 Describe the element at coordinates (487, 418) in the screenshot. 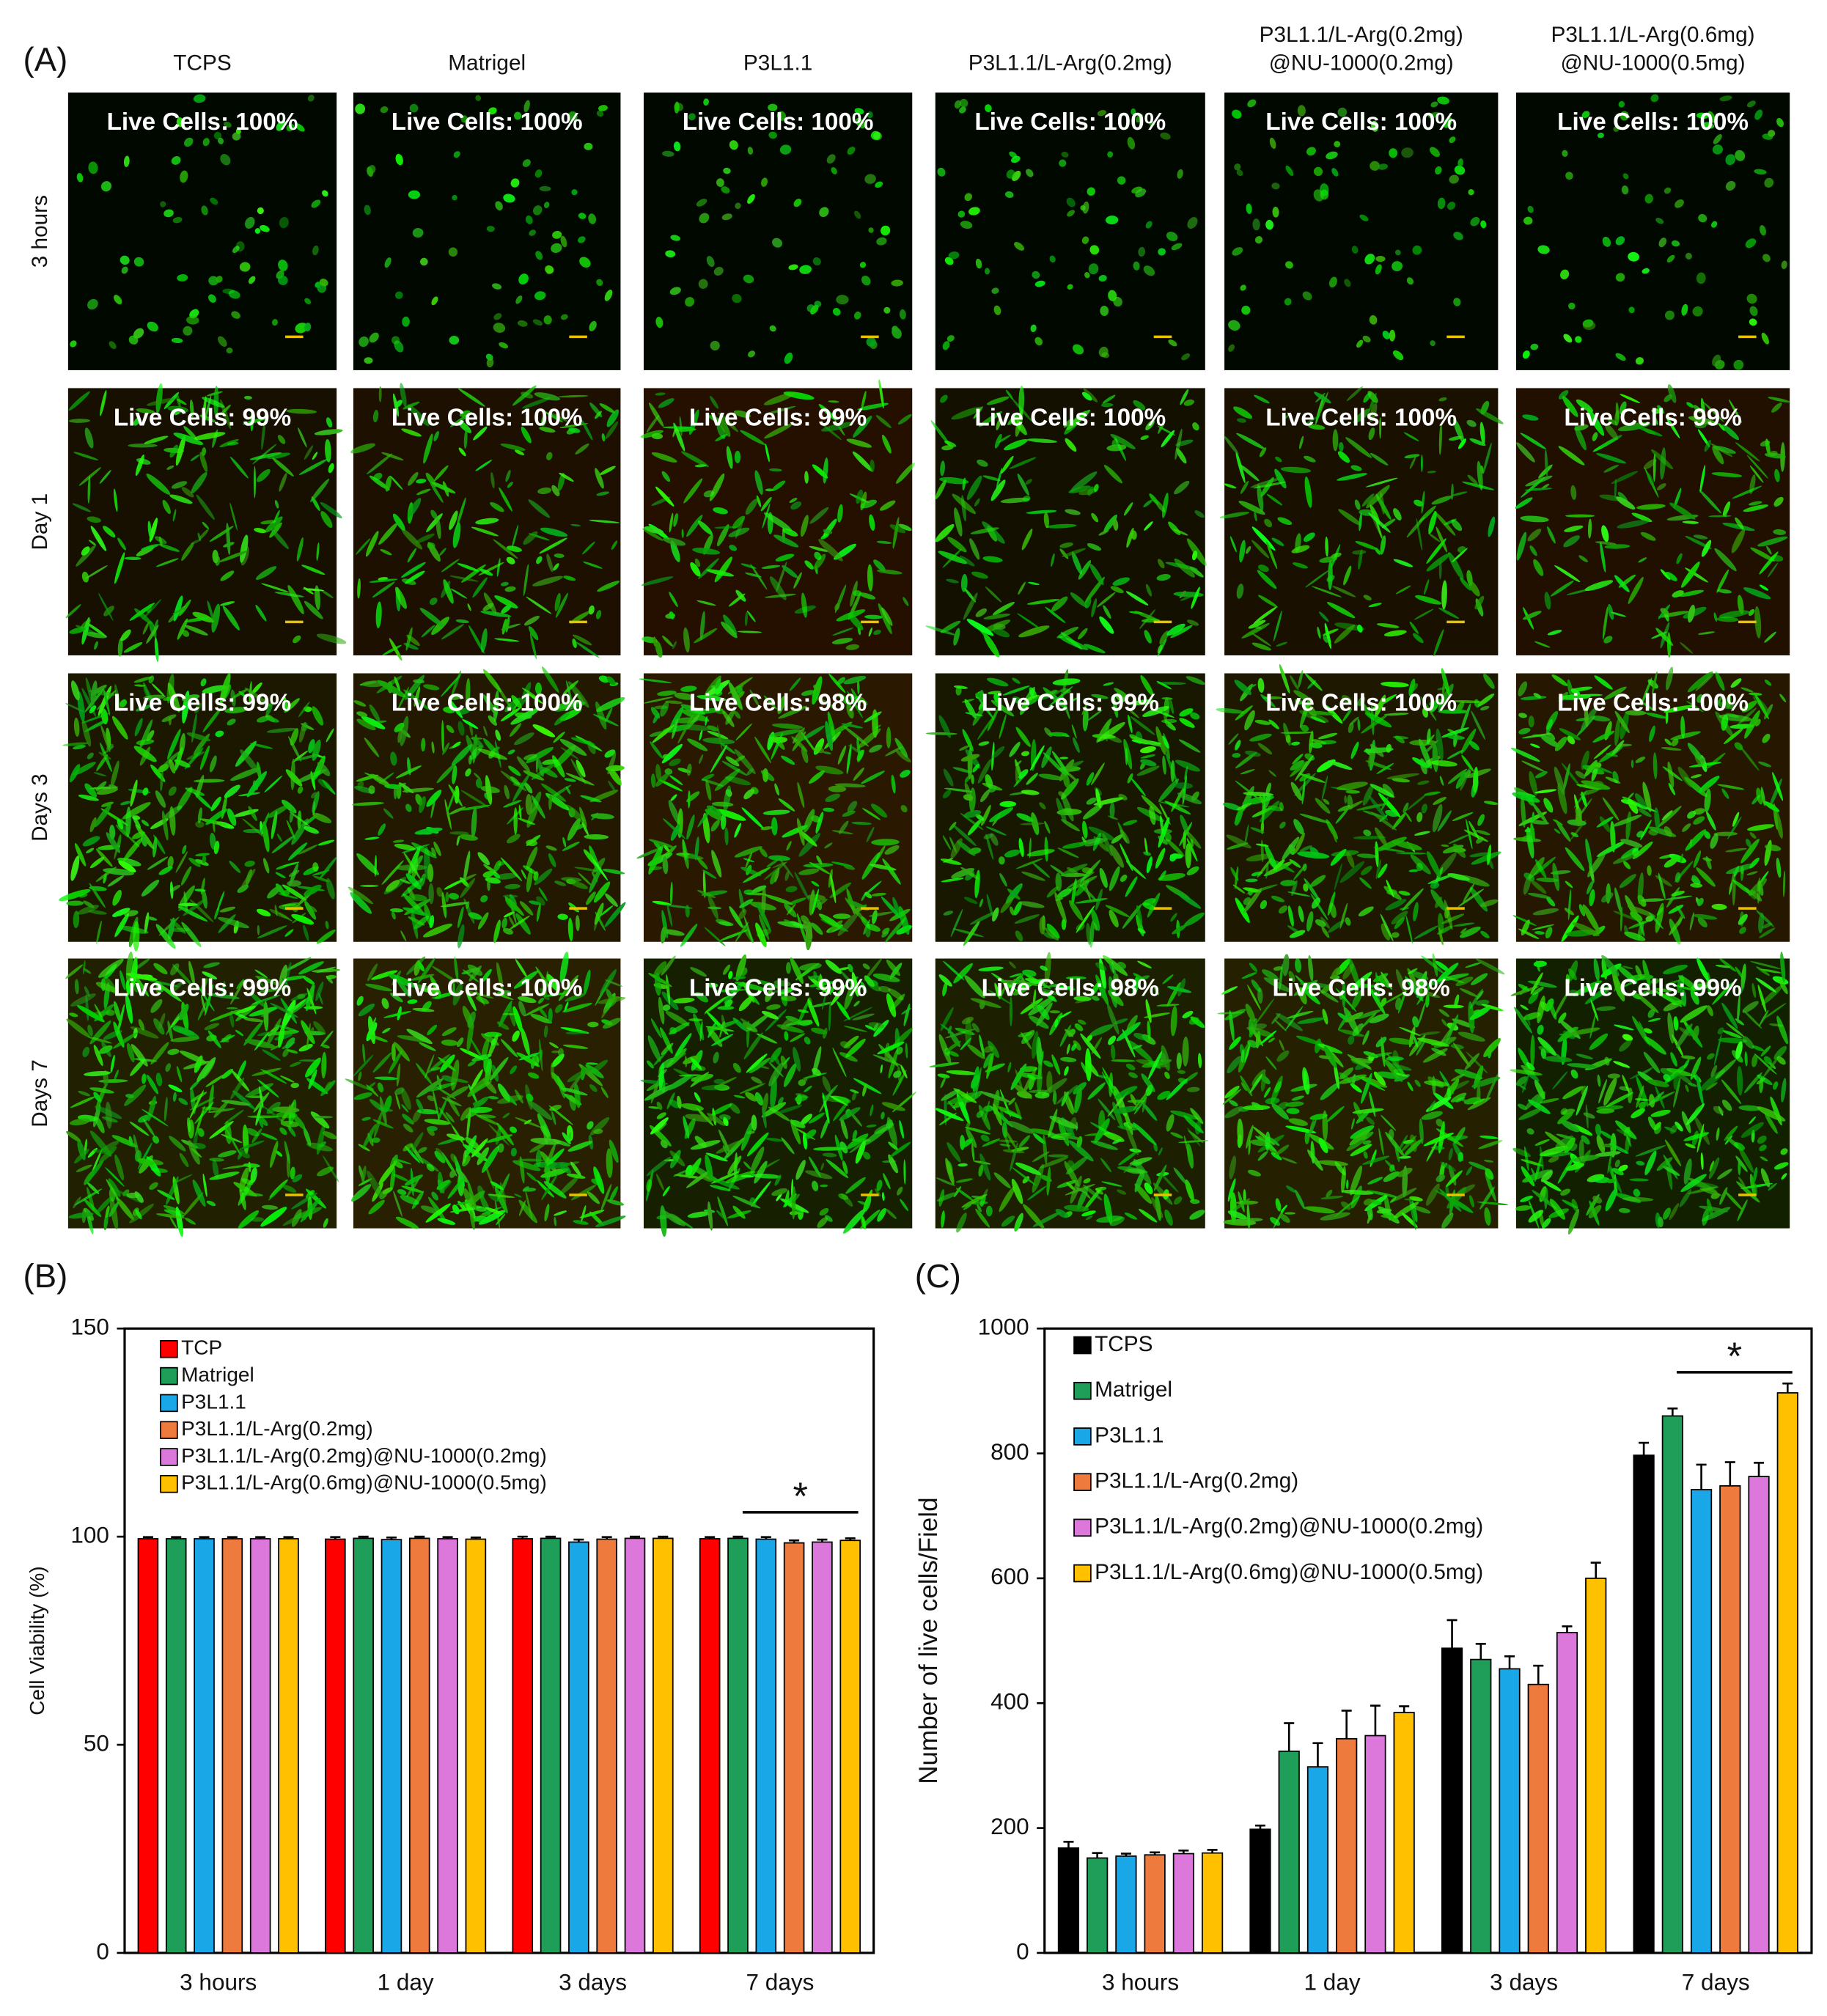

I see `live-cells-label: Live Cells: 100%` at that location.